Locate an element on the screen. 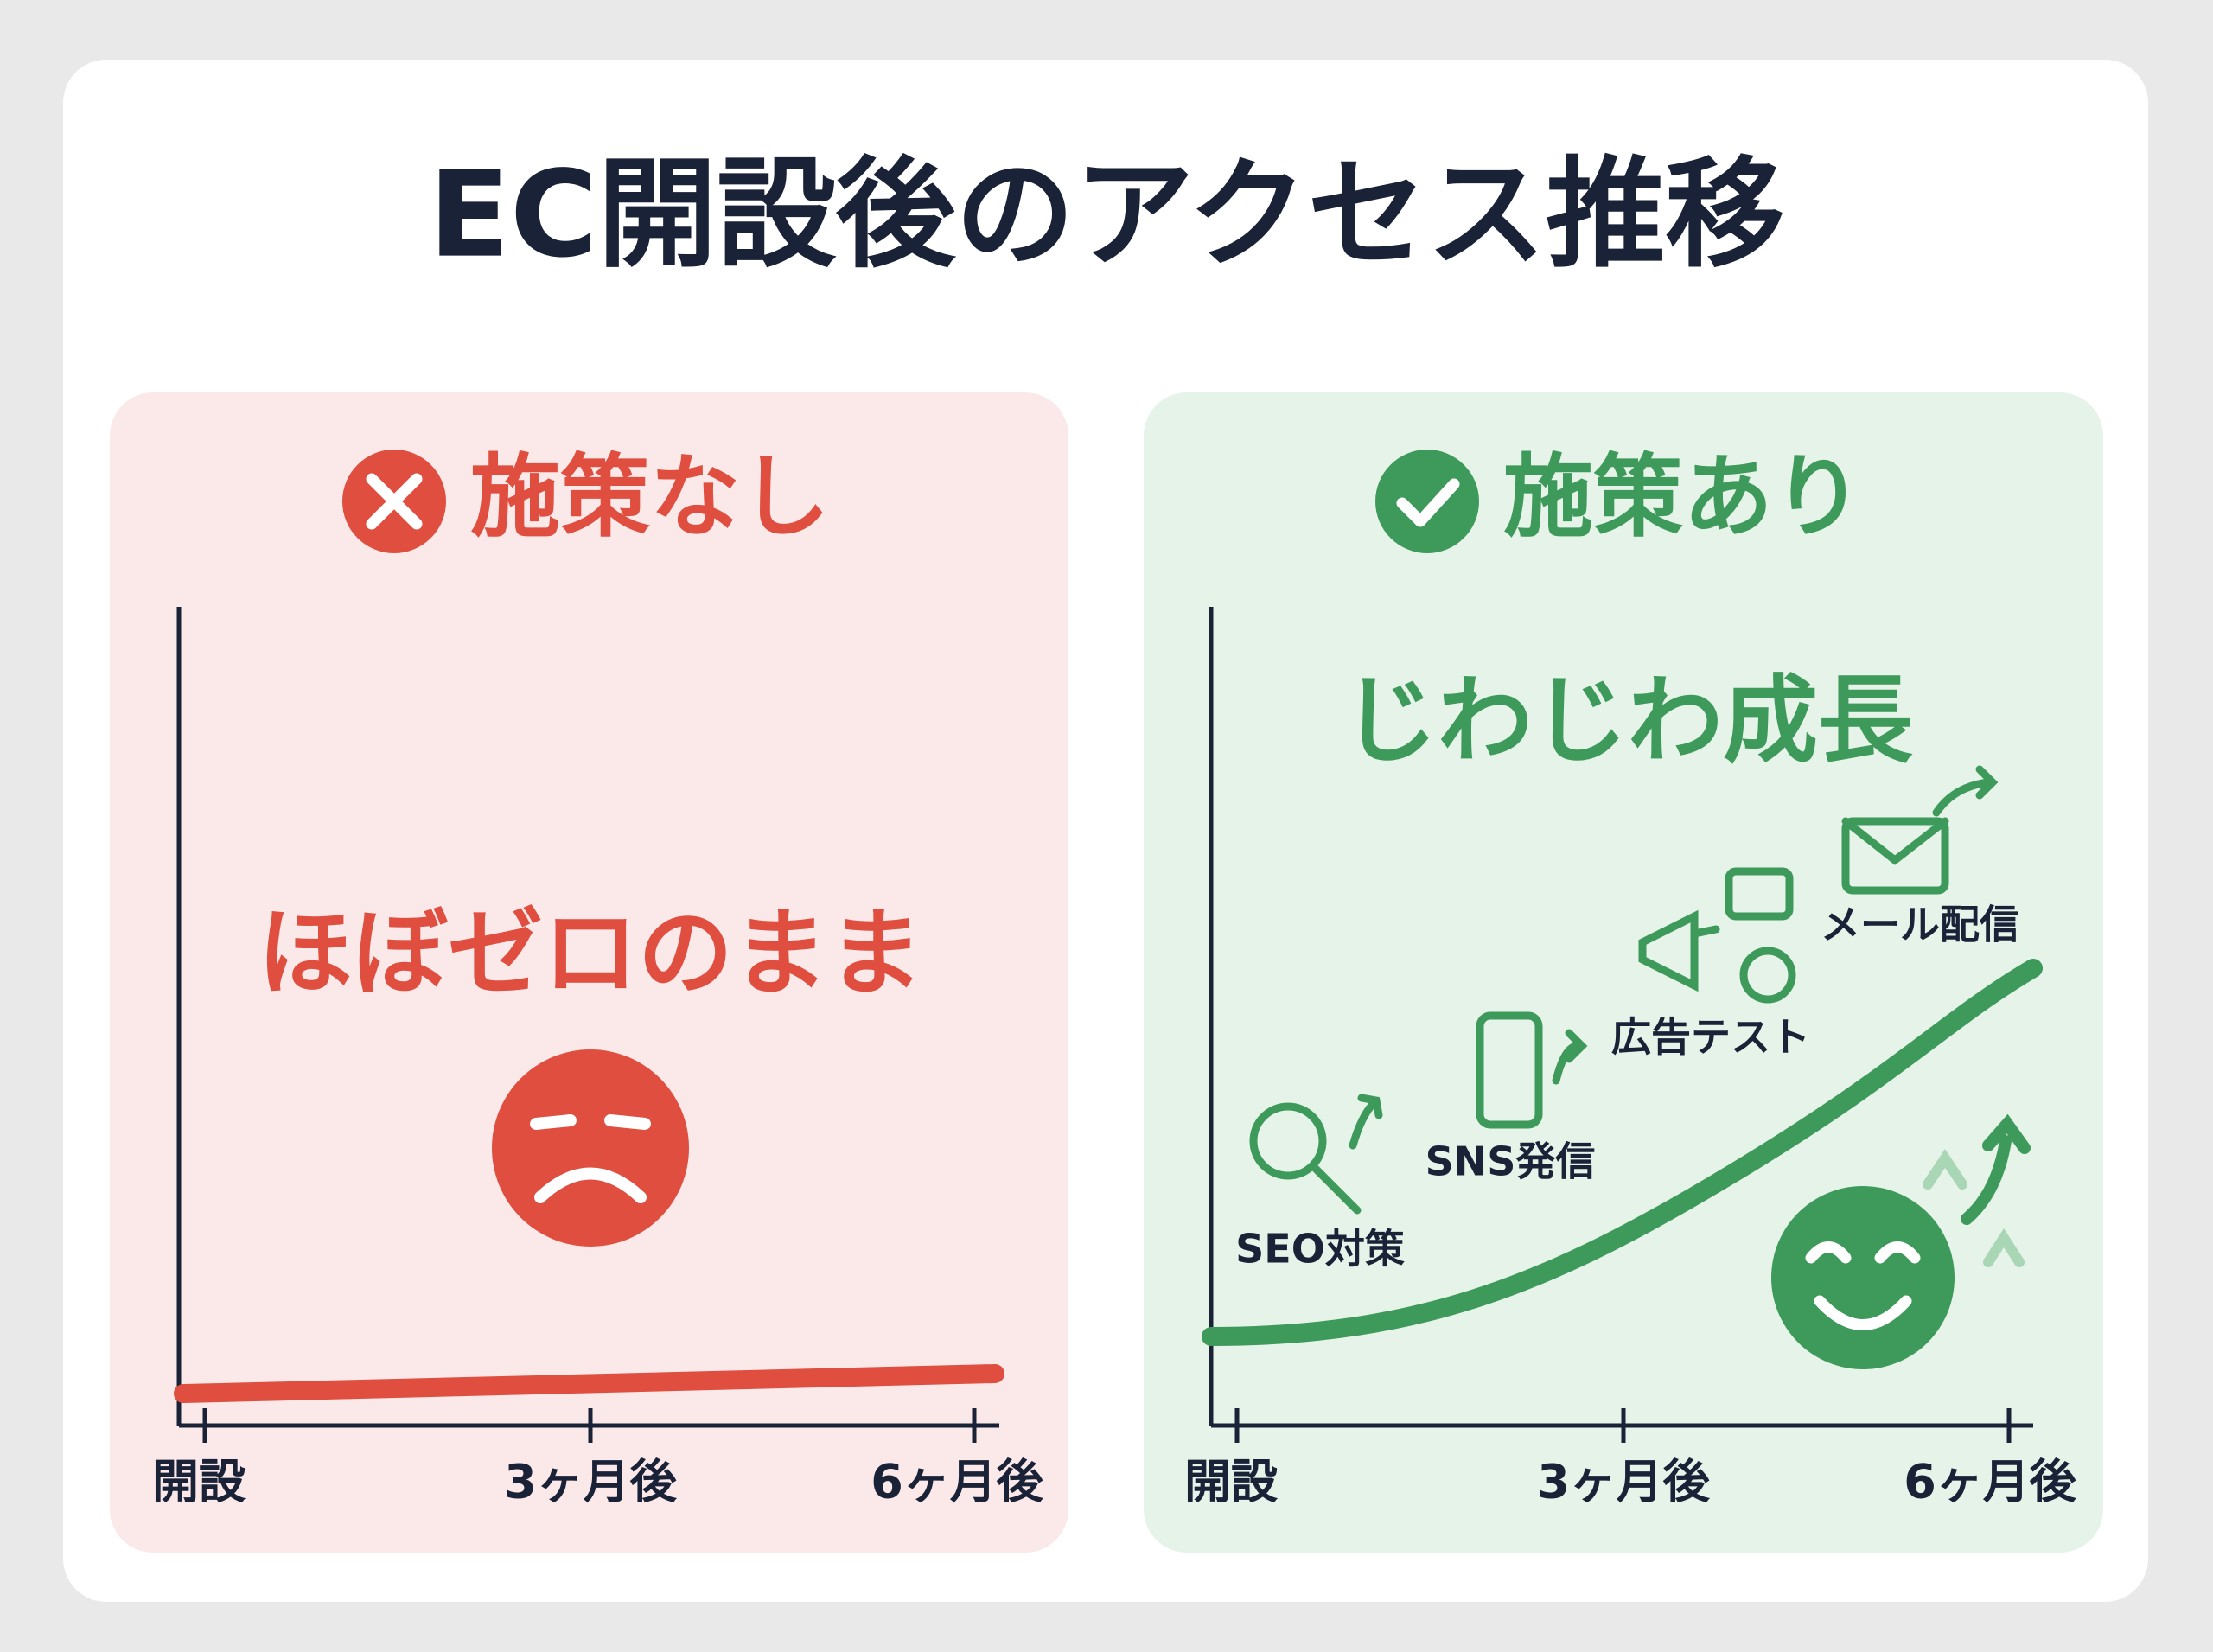 This screenshot has width=2213, height=1652. check-mark is located at coordinates (1428, 502).